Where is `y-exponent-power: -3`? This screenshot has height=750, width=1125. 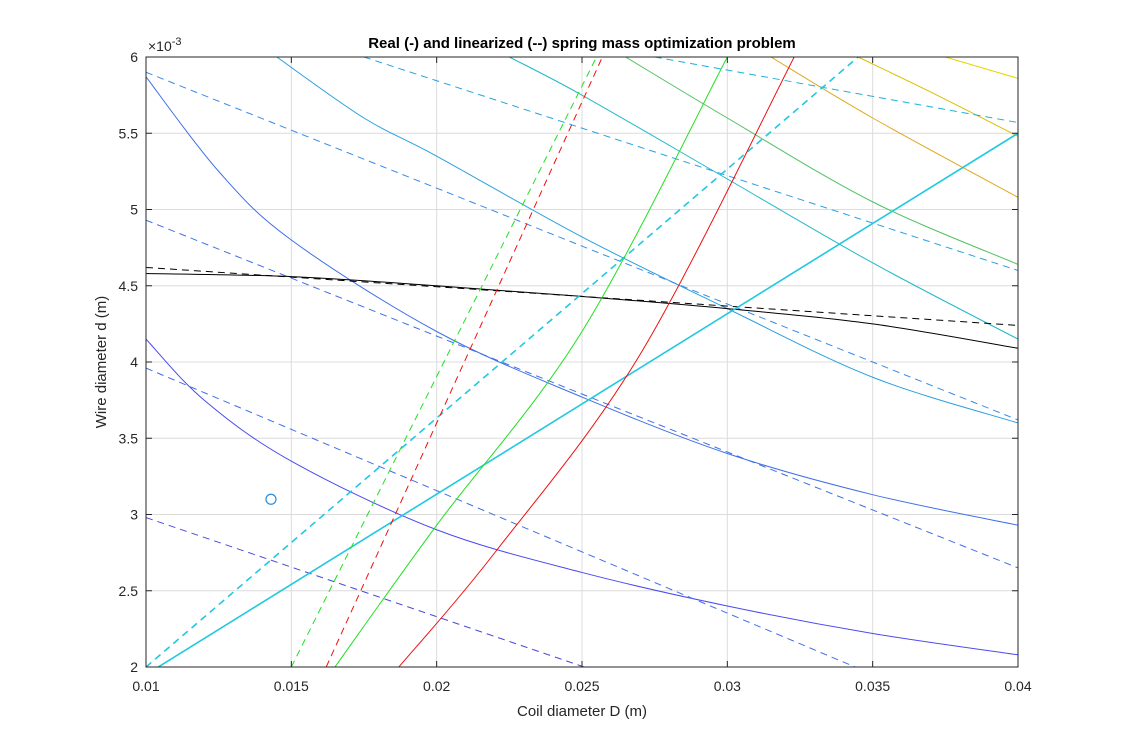
y-exponent-power: -3 is located at coordinates (177, 42).